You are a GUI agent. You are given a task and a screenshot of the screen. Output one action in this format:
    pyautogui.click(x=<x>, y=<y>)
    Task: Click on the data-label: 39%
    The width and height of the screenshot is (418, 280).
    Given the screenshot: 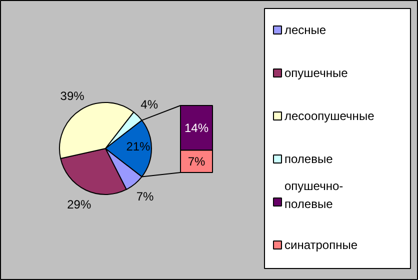 What is the action you would take?
    pyautogui.click(x=72, y=96)
    